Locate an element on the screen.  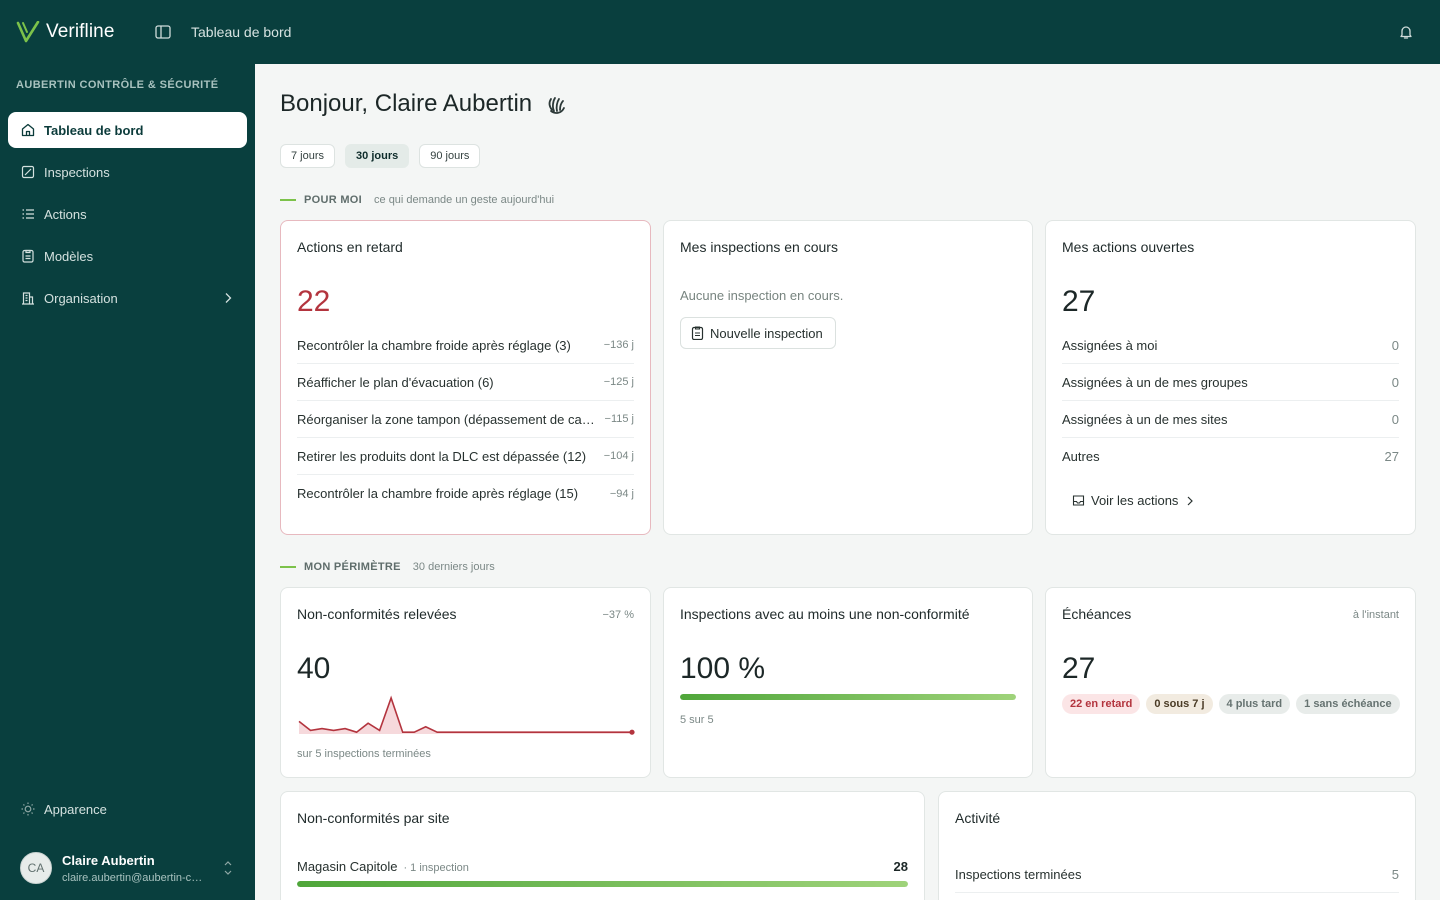
chevrons-up-down-icon is located at coordinates (228, 868).